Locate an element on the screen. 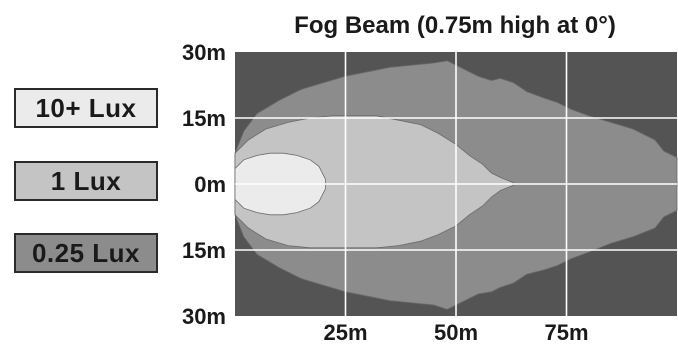 The height and width of the screenshot is (353, 678). x-tick-label: 25m is located at coordinates (345, 332).